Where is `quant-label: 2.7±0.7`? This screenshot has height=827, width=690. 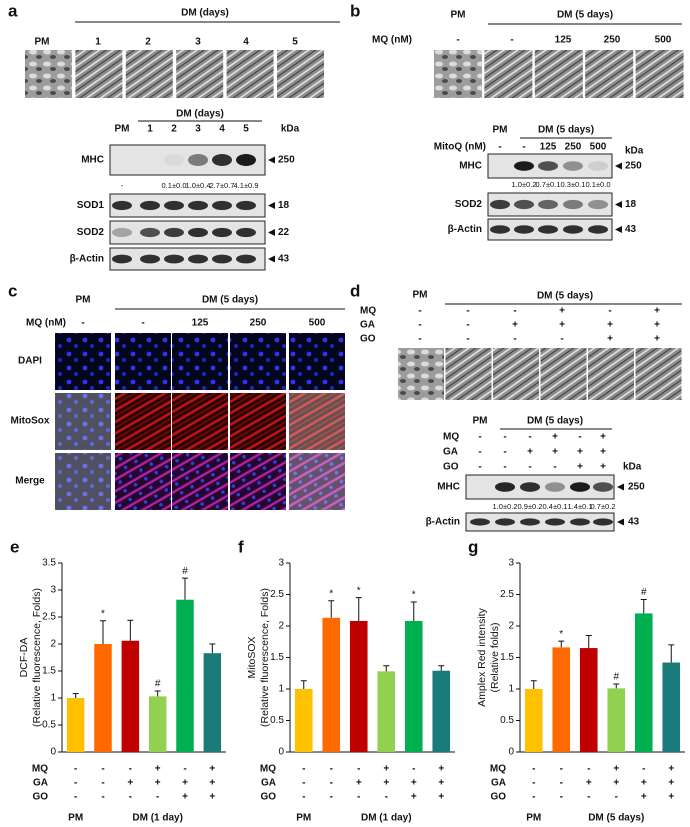 quant-label: 2.7±0.7 is located at coordinates (222, 185).